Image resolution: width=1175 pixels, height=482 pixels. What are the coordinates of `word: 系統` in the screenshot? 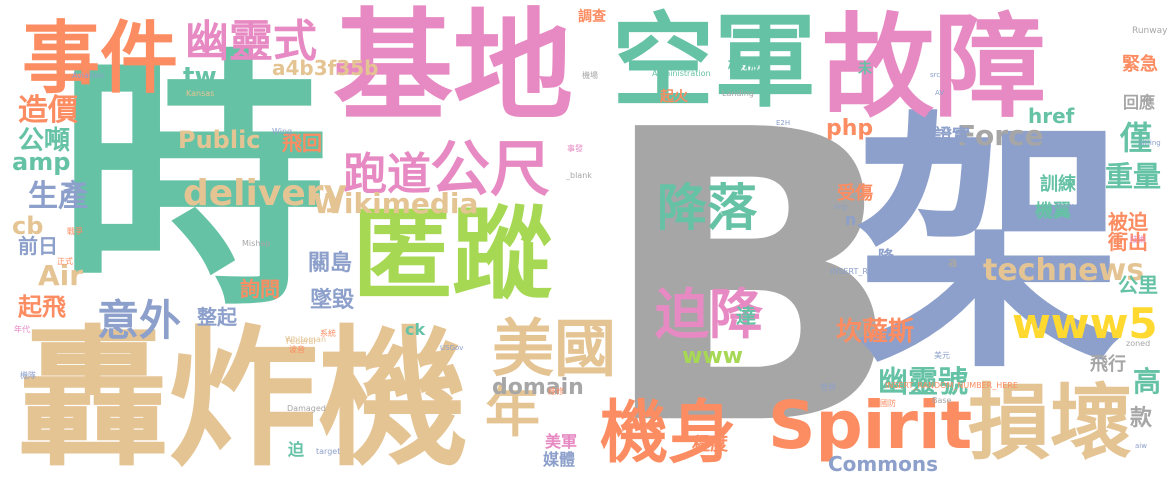 It's located at (328, 333).